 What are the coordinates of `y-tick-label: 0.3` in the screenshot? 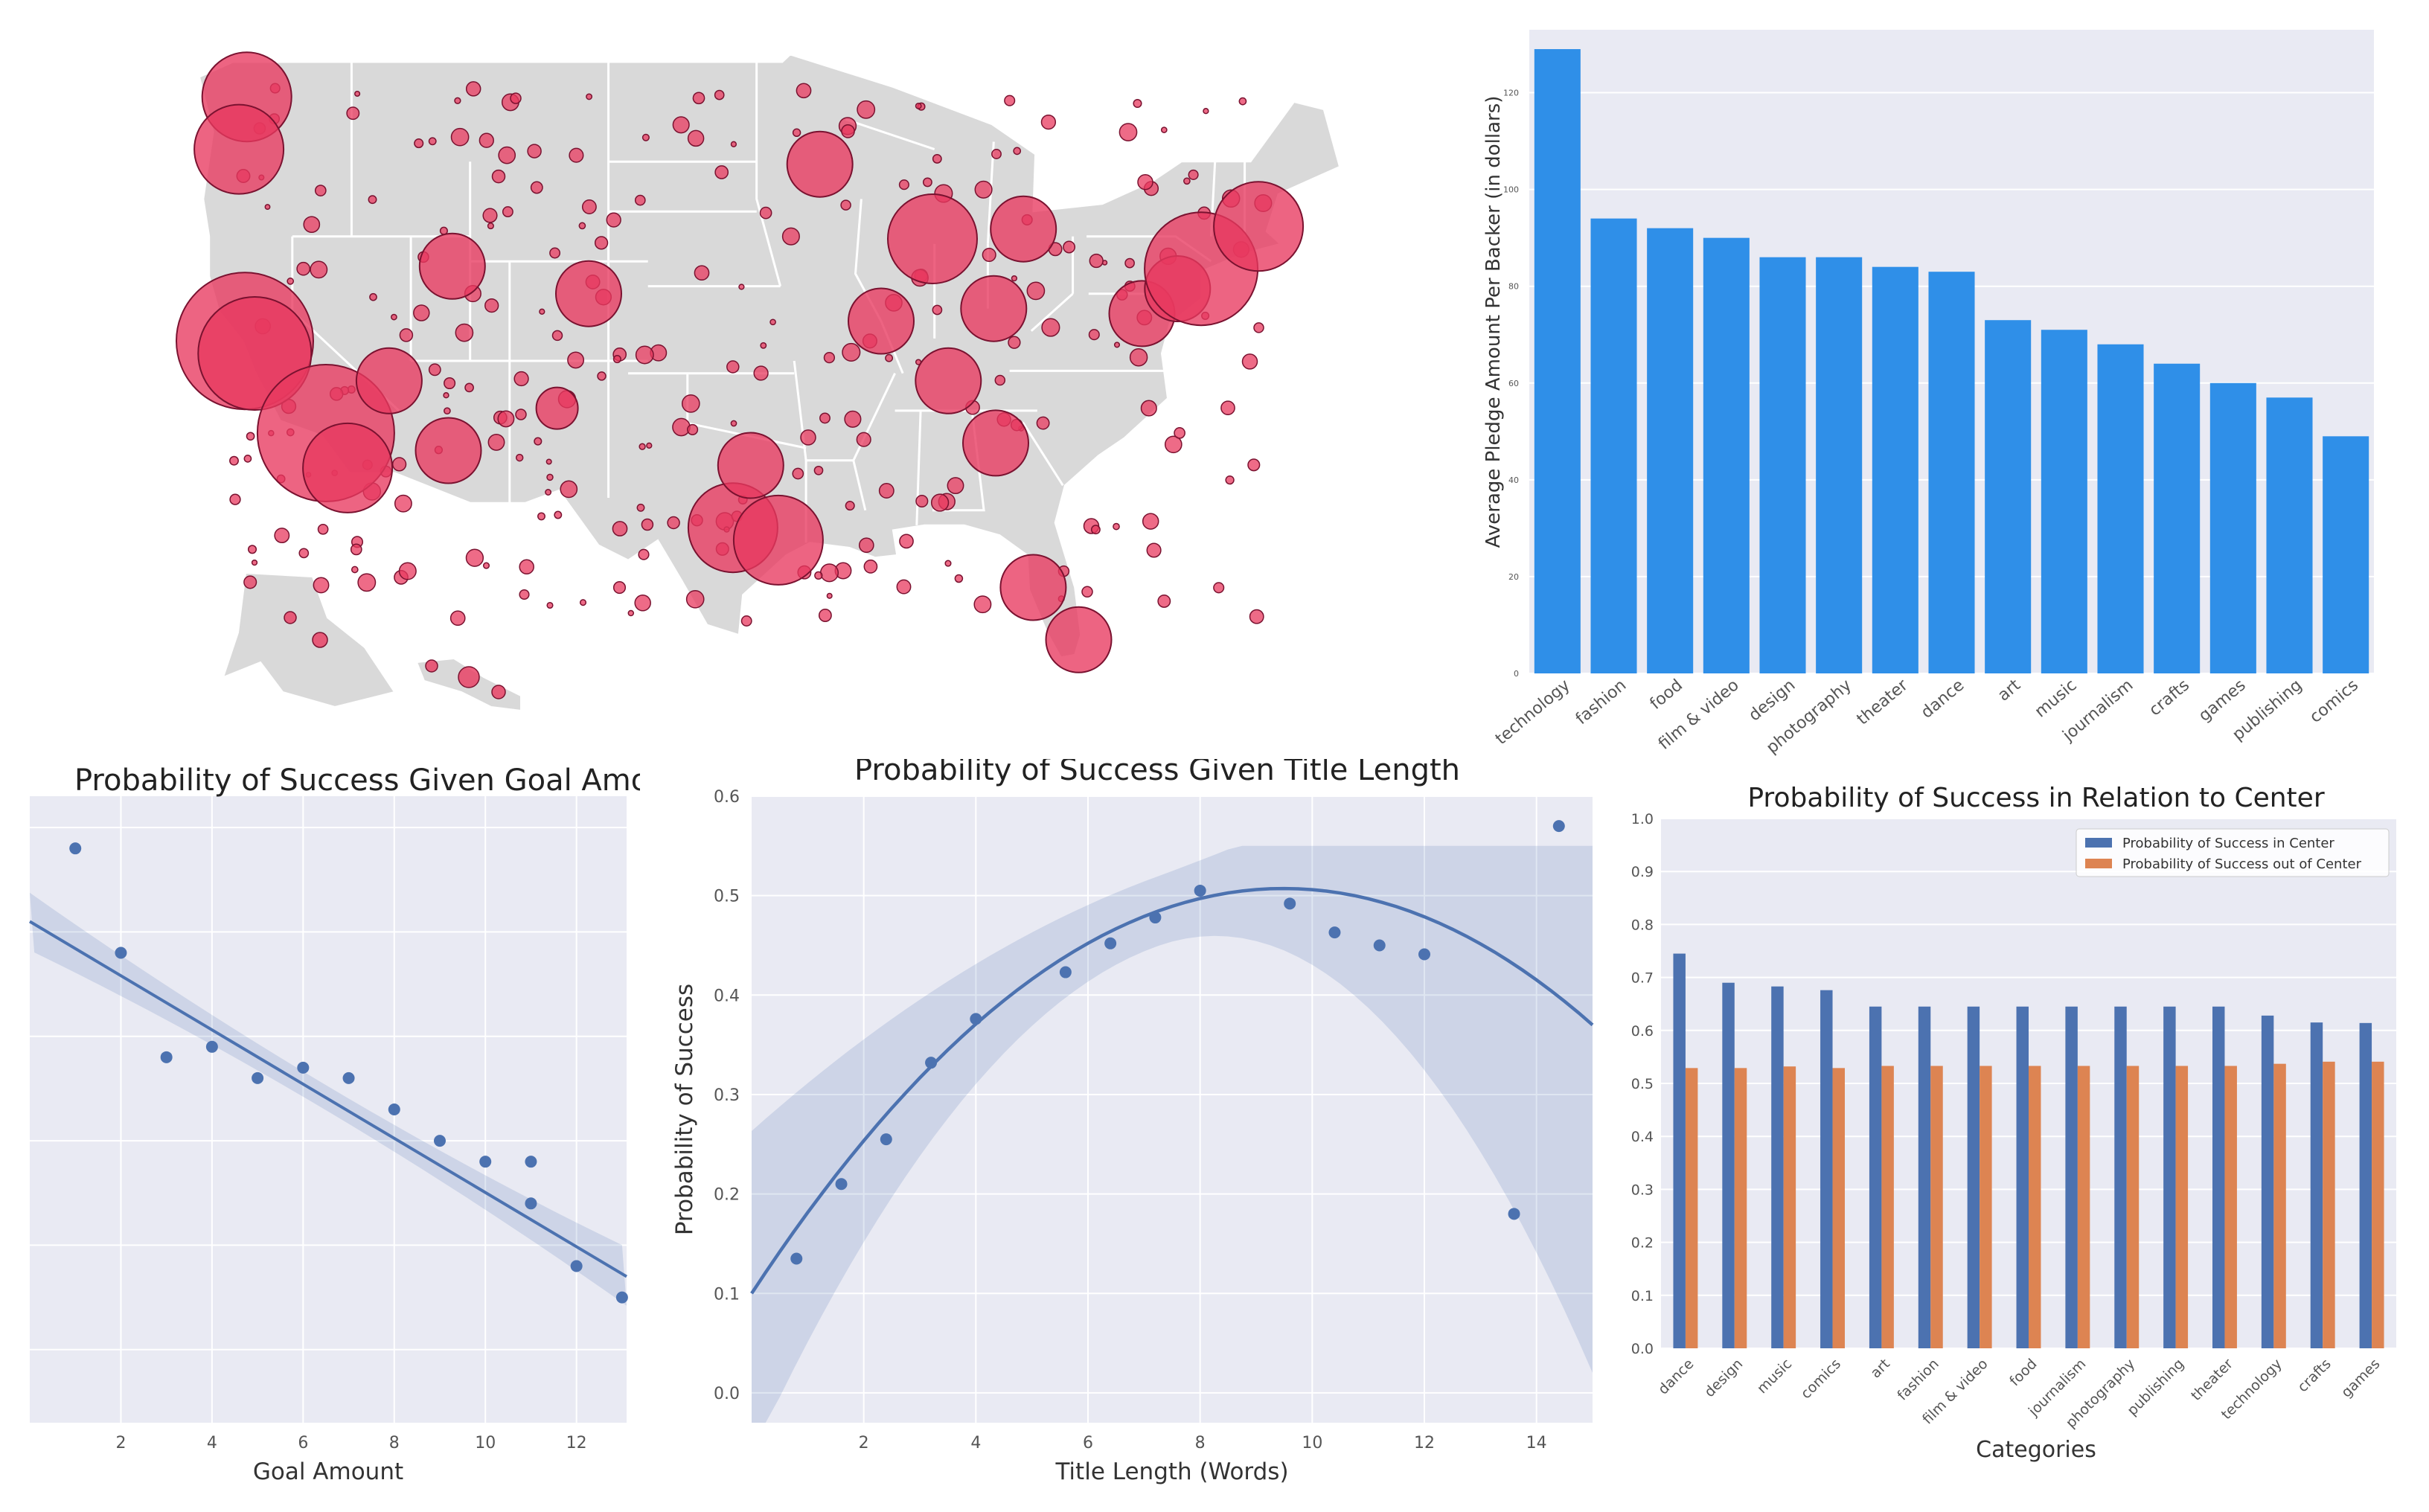 It's located at (727, 1095).